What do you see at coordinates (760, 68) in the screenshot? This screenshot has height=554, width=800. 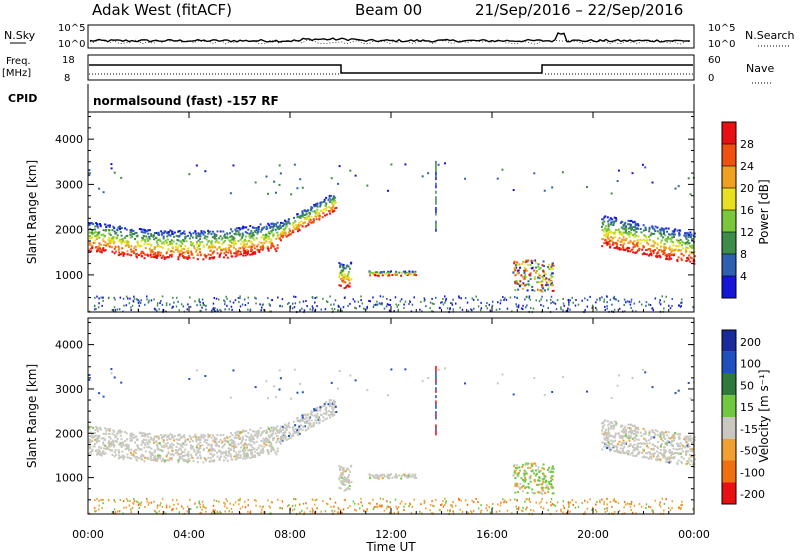 I see `nave-label: Nave` at bounding box center [760, 68].